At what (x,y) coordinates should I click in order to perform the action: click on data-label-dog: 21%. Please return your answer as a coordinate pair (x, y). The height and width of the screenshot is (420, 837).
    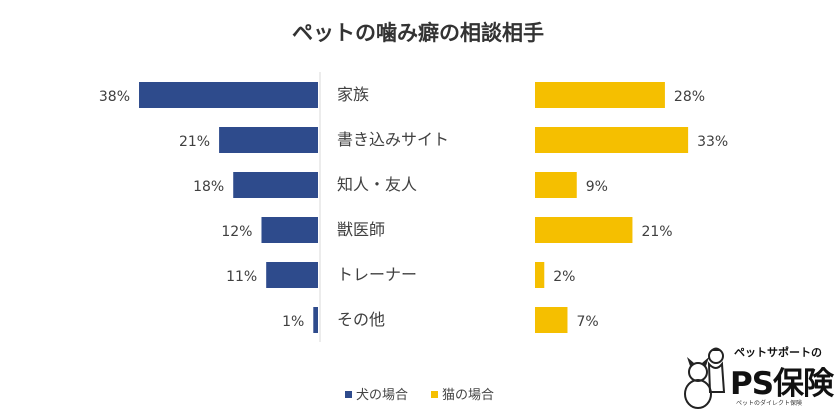
    Looking at the image, I should click on (194, 142).